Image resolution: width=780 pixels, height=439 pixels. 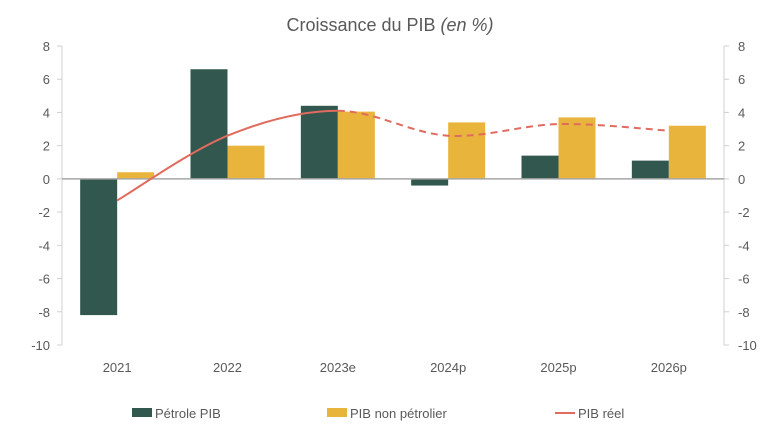 What do you see at coordinates (741, 46) in the screenshot?
I see `y-tick-label-right: 8` at bounding box center [741, 46].